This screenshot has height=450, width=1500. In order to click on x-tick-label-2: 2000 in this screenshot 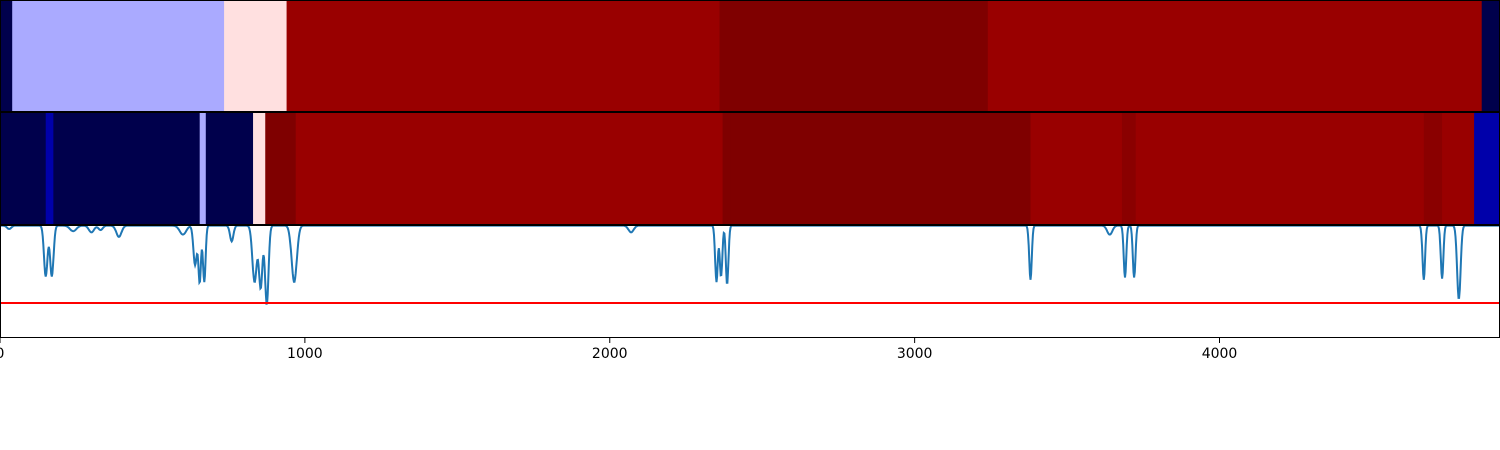, I will do `click(610, 354)`.